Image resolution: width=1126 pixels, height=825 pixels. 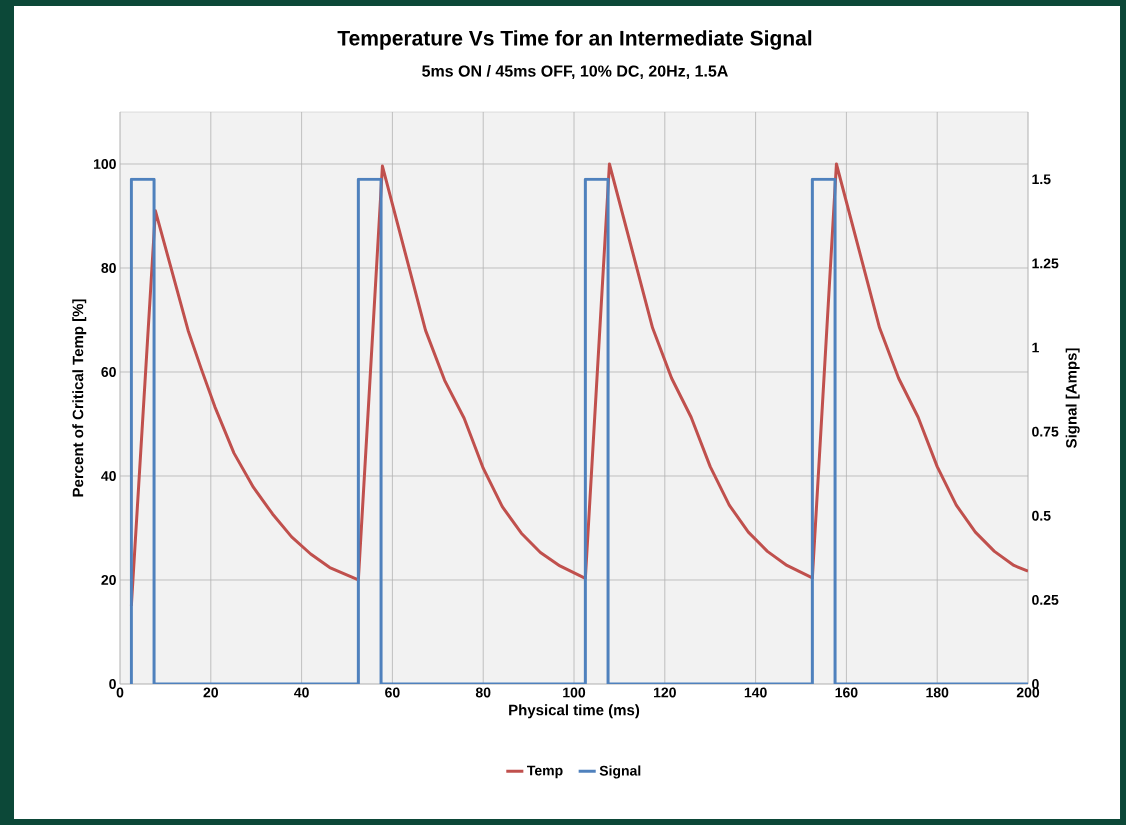 What do you see at coordinates (1028, 692) in the screenshot?
I see `x-tick-label: 200` at bounding box center [1028, 692].